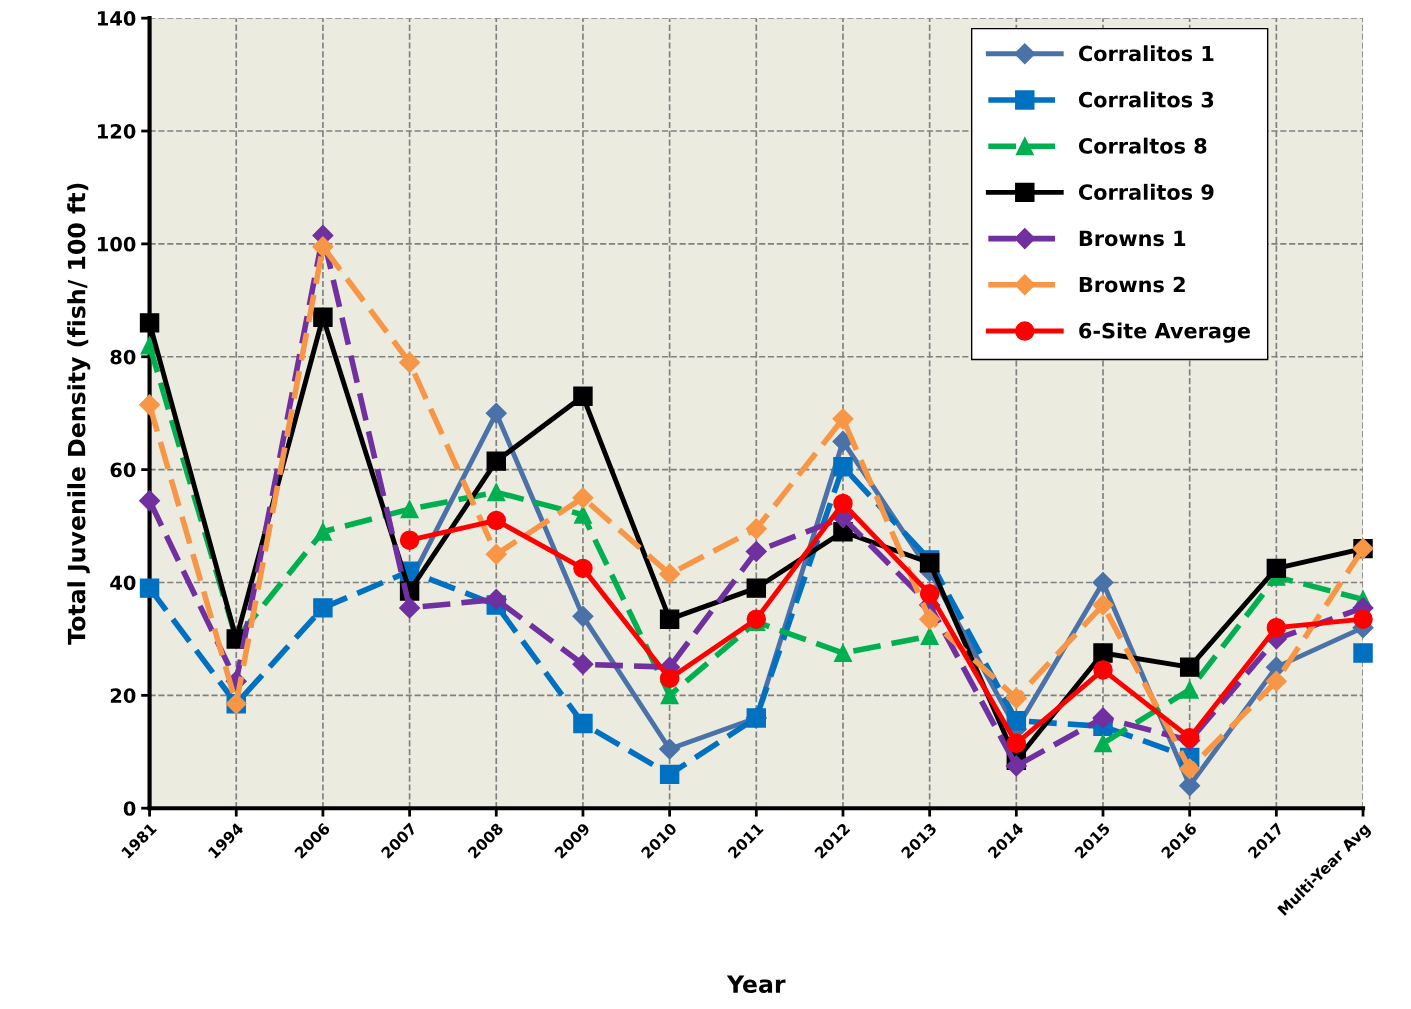  I want to click on legend-label: Corralitos 3, so click(1146, 99).